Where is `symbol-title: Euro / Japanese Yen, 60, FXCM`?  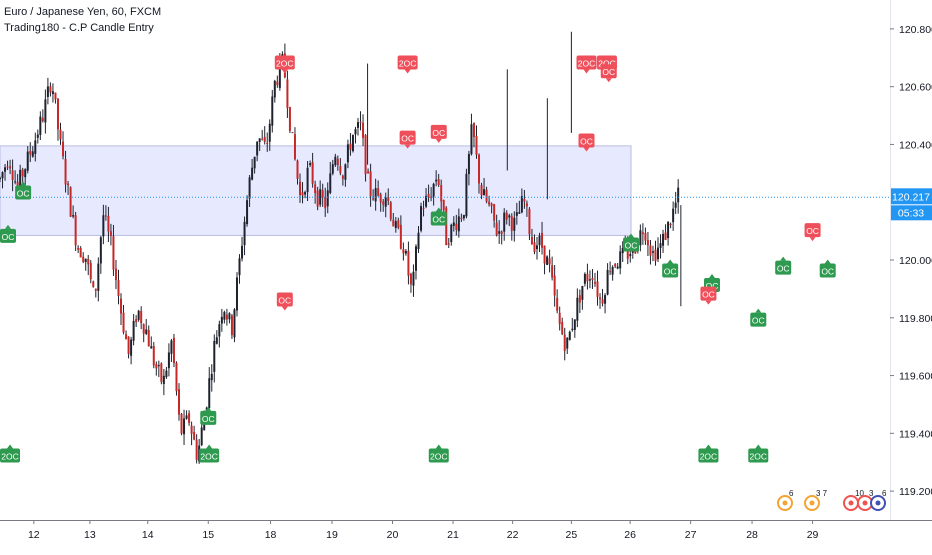
symbol-title: Euro / Japanese Yen, 60, FXCM is located at coordinates (83, 12).